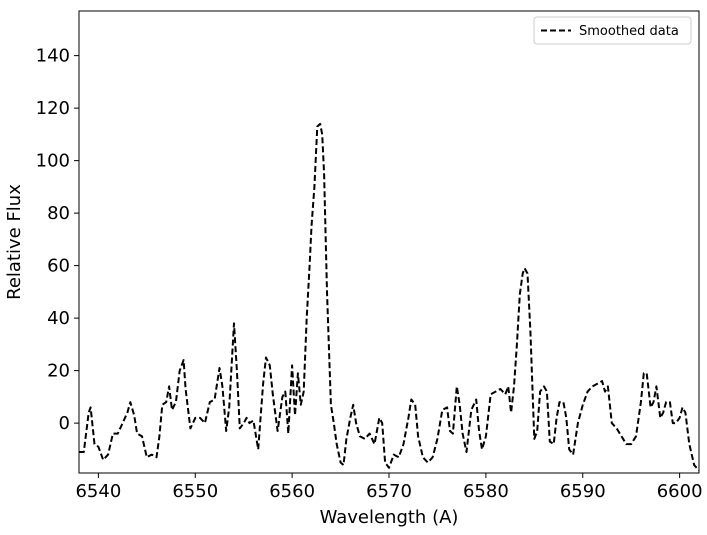 This screenshot has height=535, width=707. Describe the element at coordinates (680, 491) in the screenshot. I see `x-tick-label: 6600` at that location.